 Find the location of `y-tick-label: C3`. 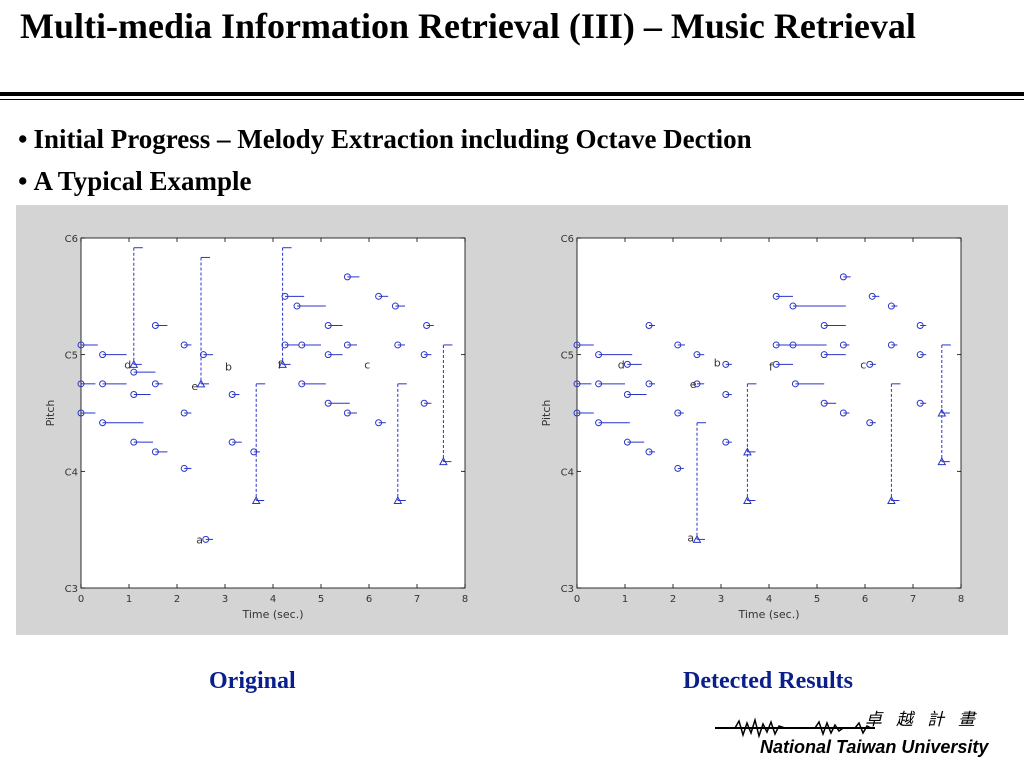

y-tick-label: C3 is located at coordinates (71, 589).